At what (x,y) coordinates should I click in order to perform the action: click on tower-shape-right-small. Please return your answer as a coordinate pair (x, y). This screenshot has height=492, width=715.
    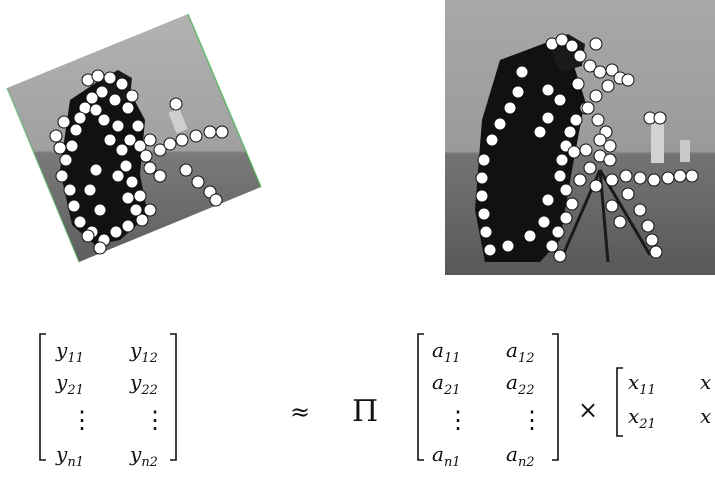
    Looking at the image, I should click on (685, 151).